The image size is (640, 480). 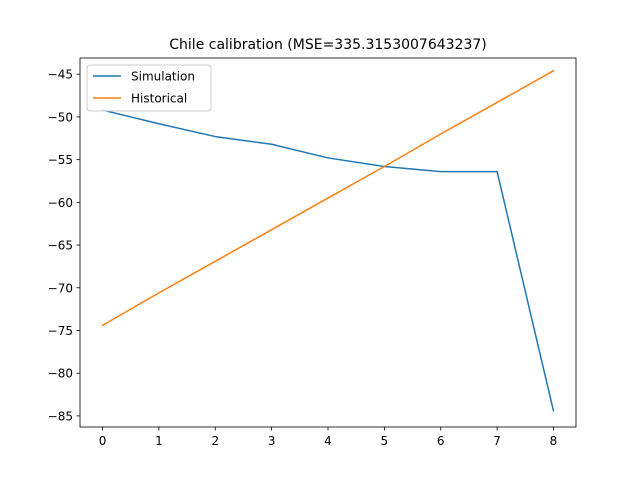 I want to click on x-tick-label: 1, so click(x=159, y=441).